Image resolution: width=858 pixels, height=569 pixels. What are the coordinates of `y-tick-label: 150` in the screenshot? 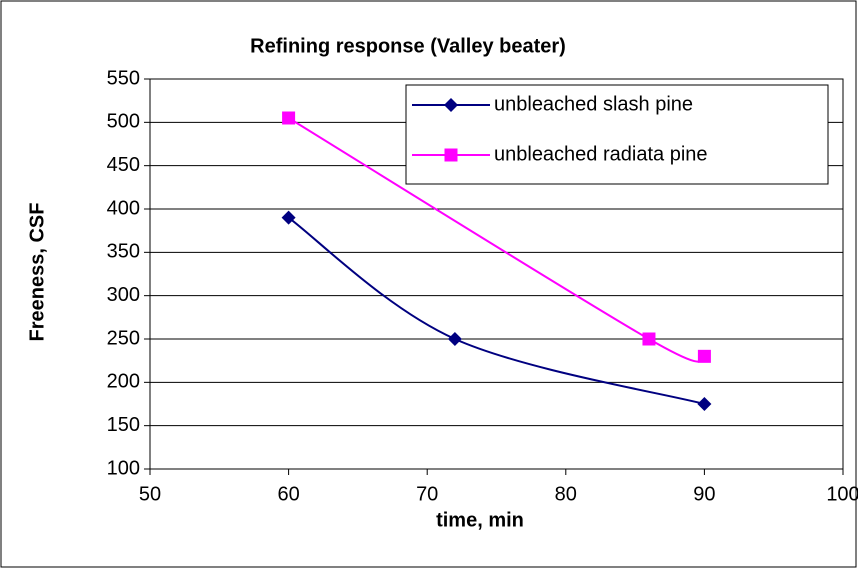 It's located at (123, 425).